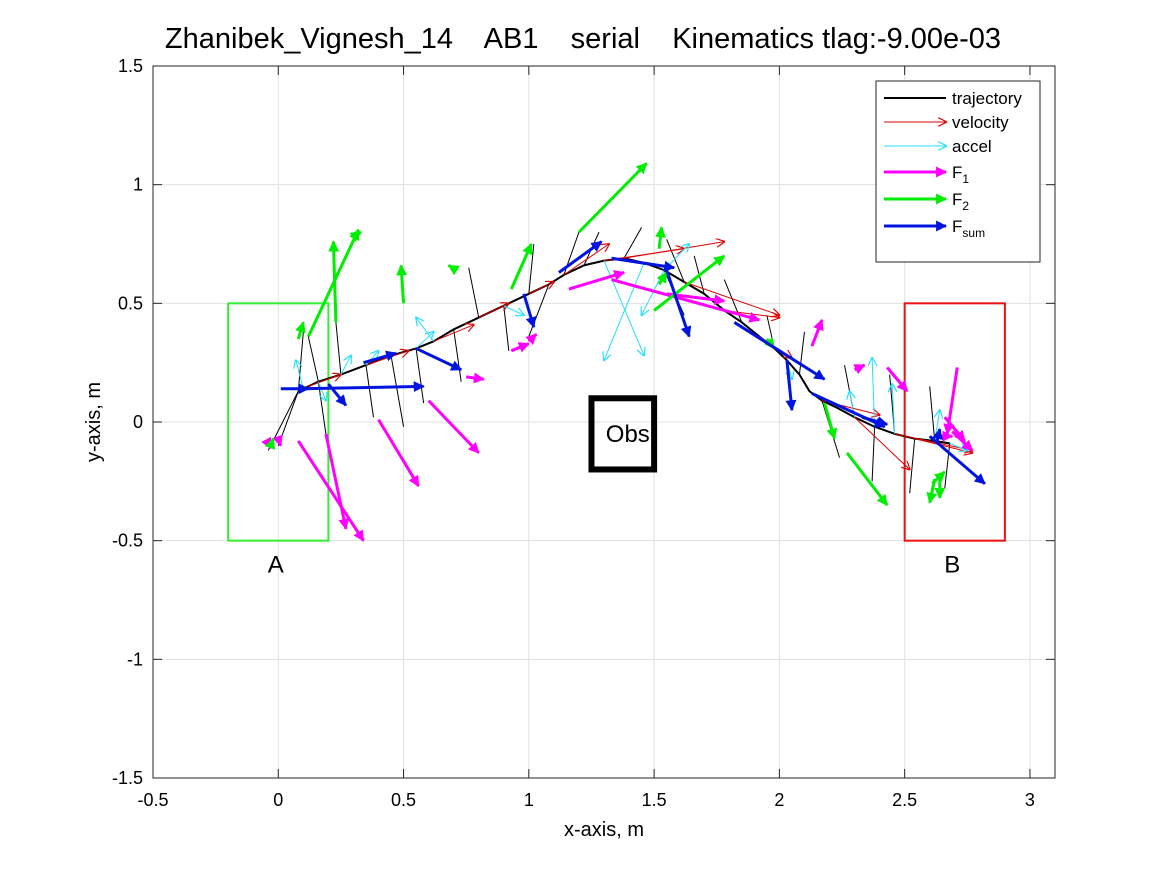  What do you see at coordinates (604, 830) in the screenshot?
I see `x-axis-label: x-axis, m` at bounding box center [604, 830].